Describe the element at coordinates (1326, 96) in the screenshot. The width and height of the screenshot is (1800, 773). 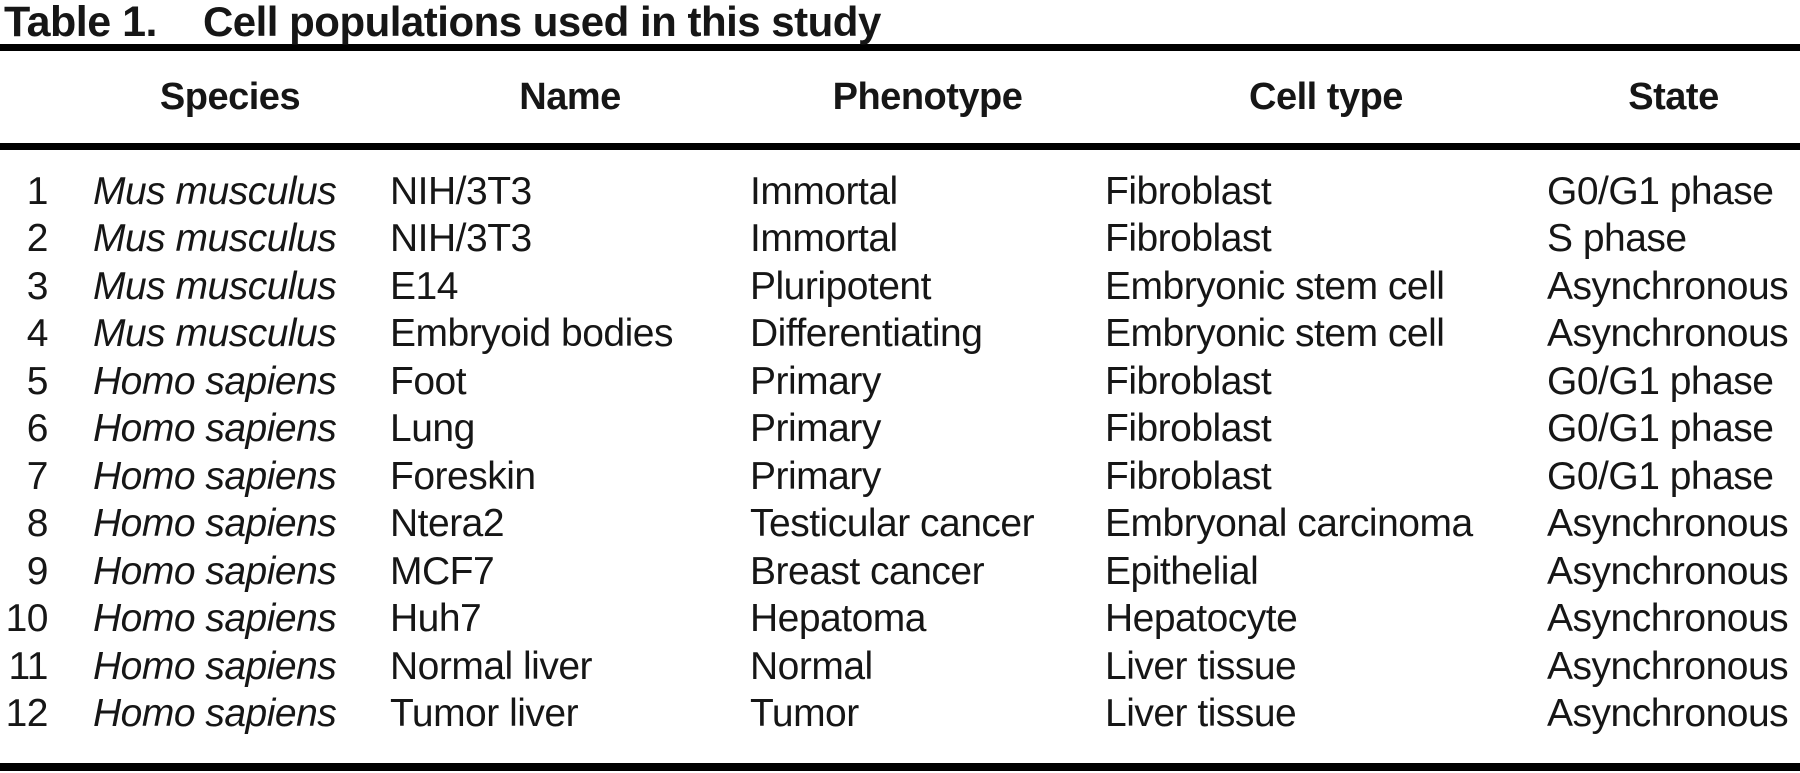
I see `header-cell-type: Cell type` at that location.